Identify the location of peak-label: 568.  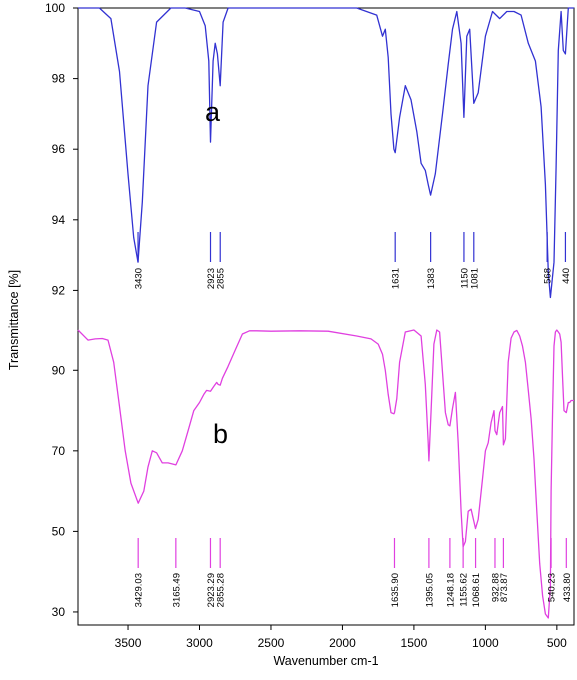
(548, 276).